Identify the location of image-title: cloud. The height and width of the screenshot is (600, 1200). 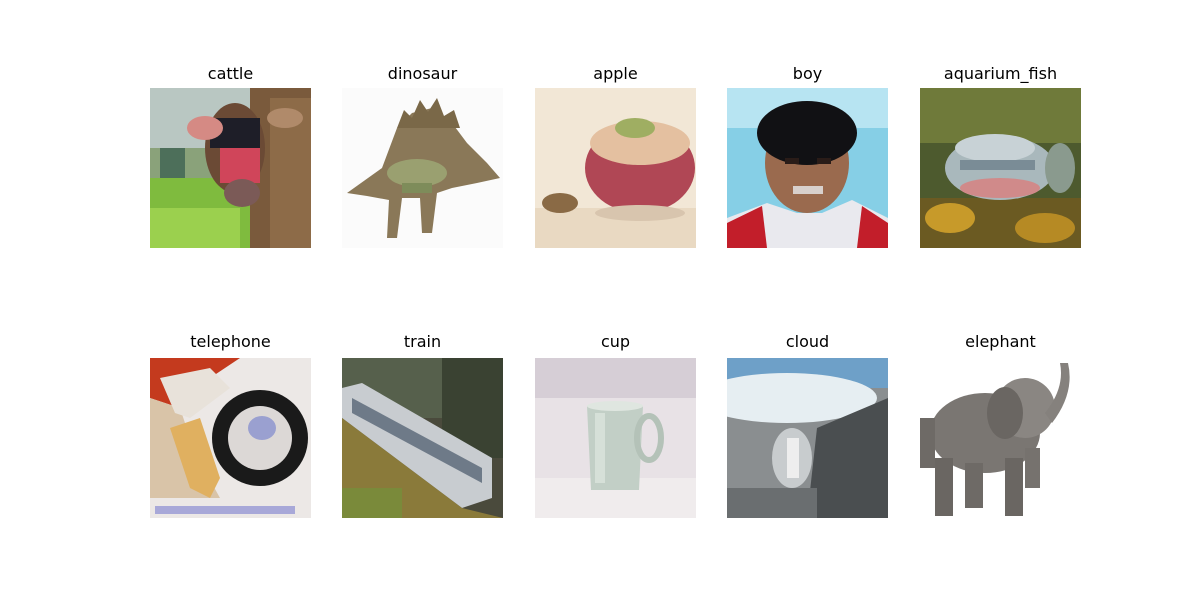
(807, 341).